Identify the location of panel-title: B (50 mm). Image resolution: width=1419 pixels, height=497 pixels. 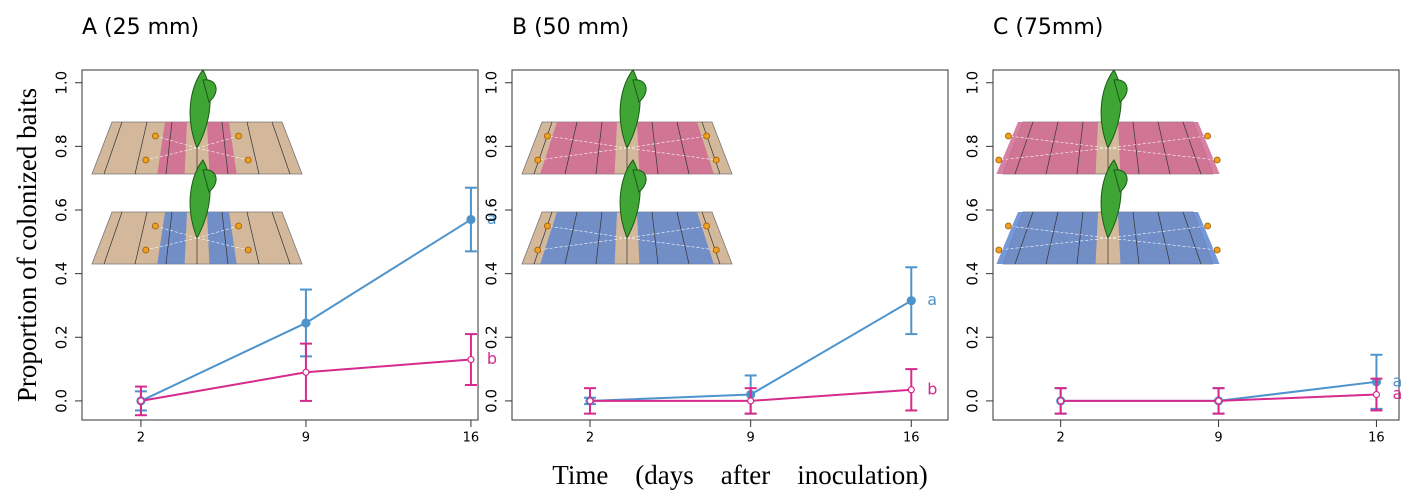
(570, 27).